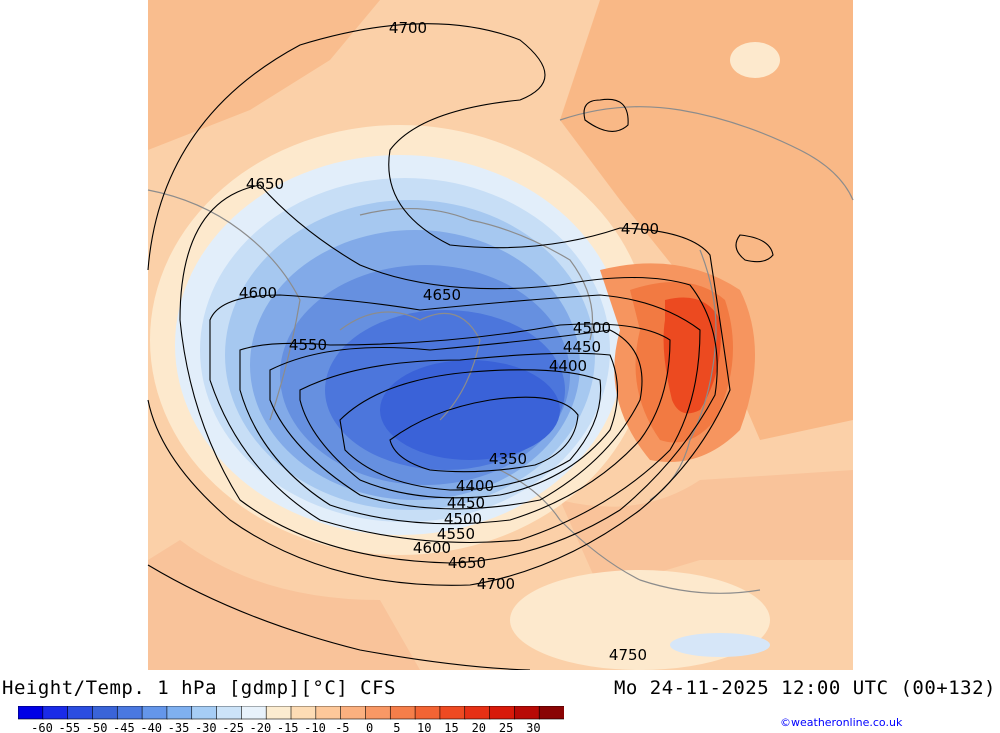  I want to click on colorbar-tick-label: -5, so click(342, 727).